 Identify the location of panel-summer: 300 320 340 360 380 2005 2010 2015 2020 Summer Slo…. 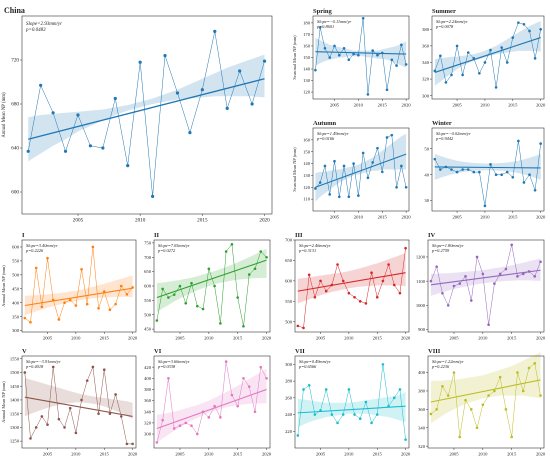
(484, 58).